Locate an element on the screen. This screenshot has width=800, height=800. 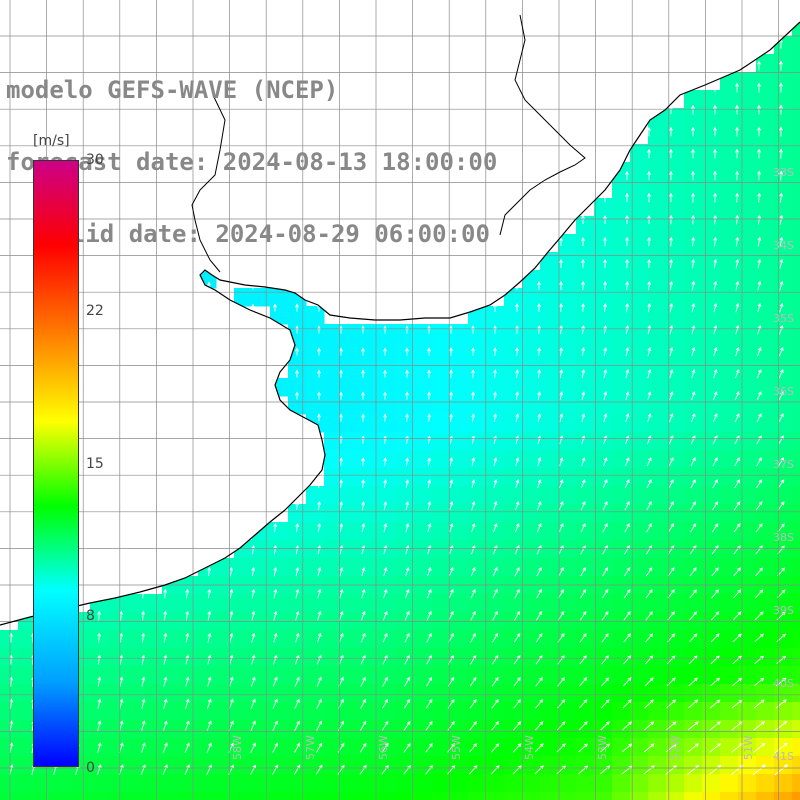
colorbar-unit: [m/s] is located at coordinates (51, 141).